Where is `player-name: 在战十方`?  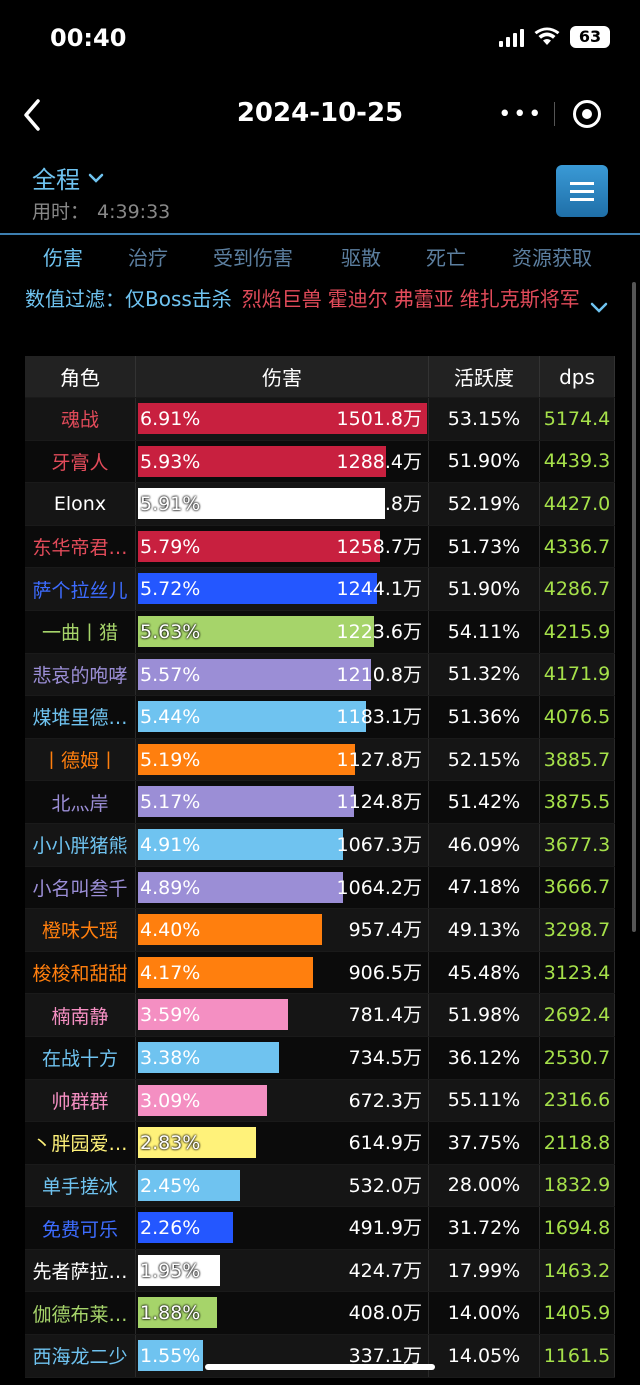
player-name: 在战十方 is located at coordinates (80, 1057).